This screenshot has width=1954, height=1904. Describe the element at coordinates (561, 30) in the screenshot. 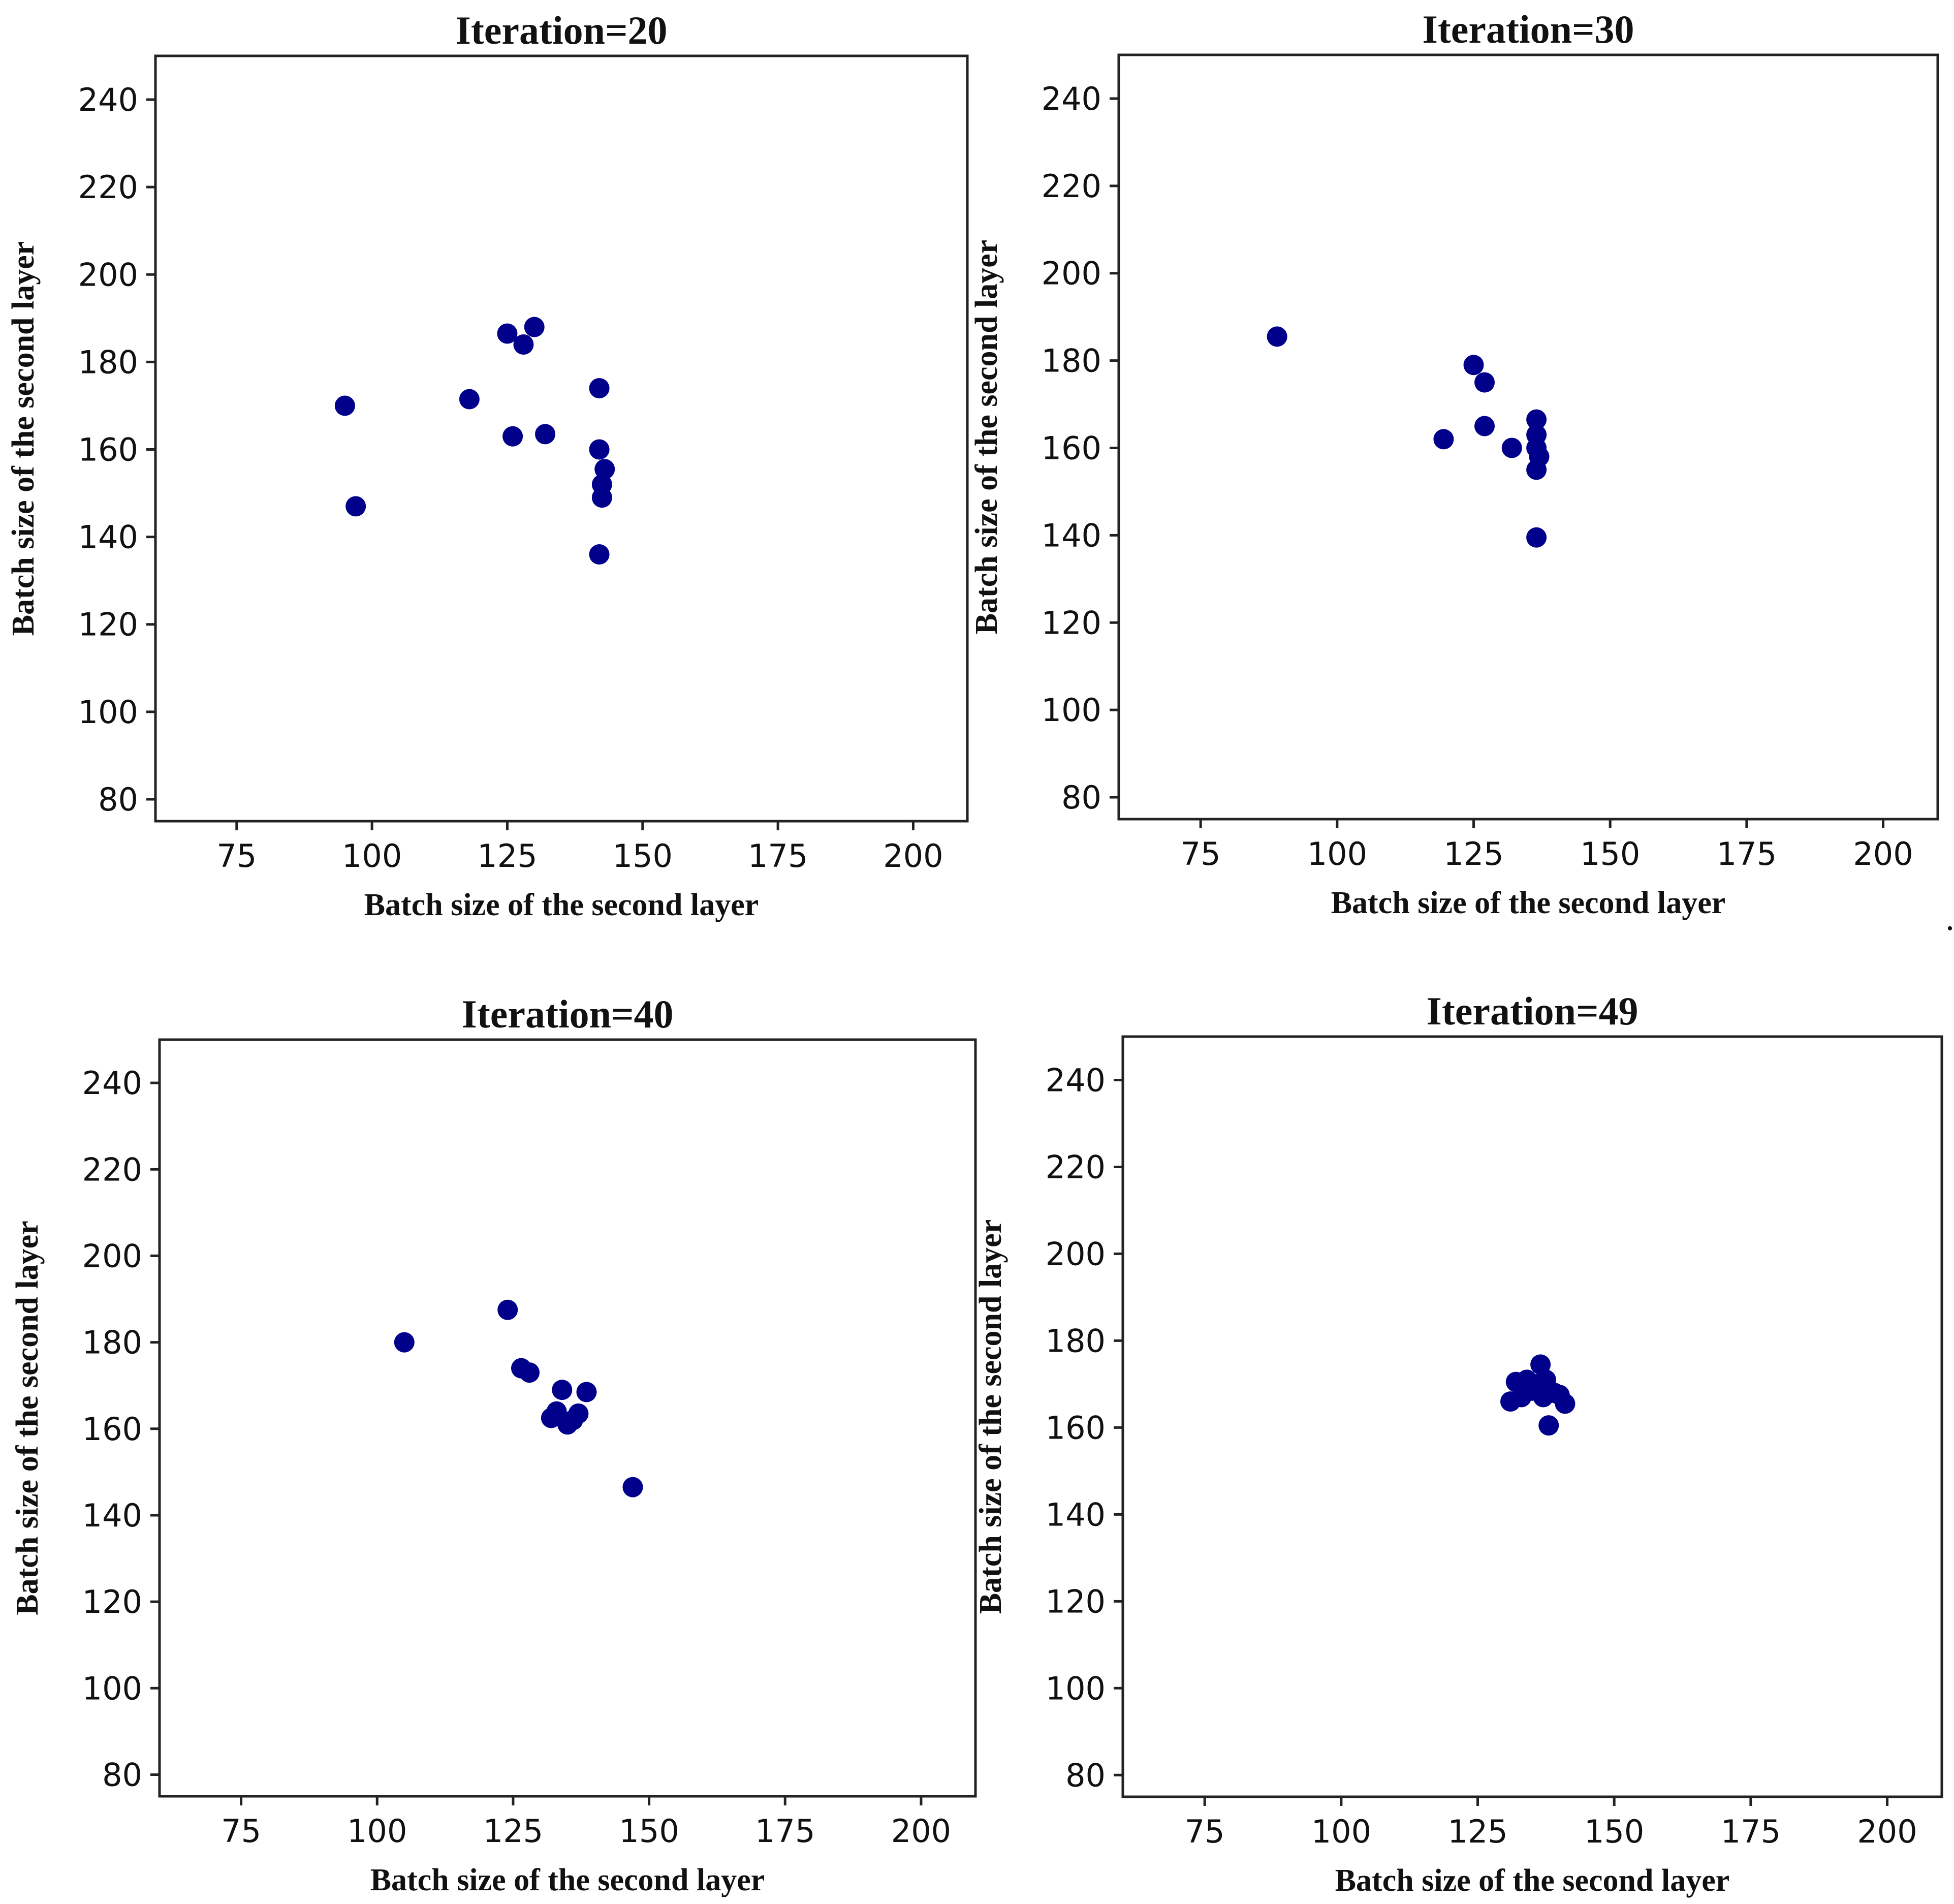

I see `chart-title: Iteration=20` at that location.